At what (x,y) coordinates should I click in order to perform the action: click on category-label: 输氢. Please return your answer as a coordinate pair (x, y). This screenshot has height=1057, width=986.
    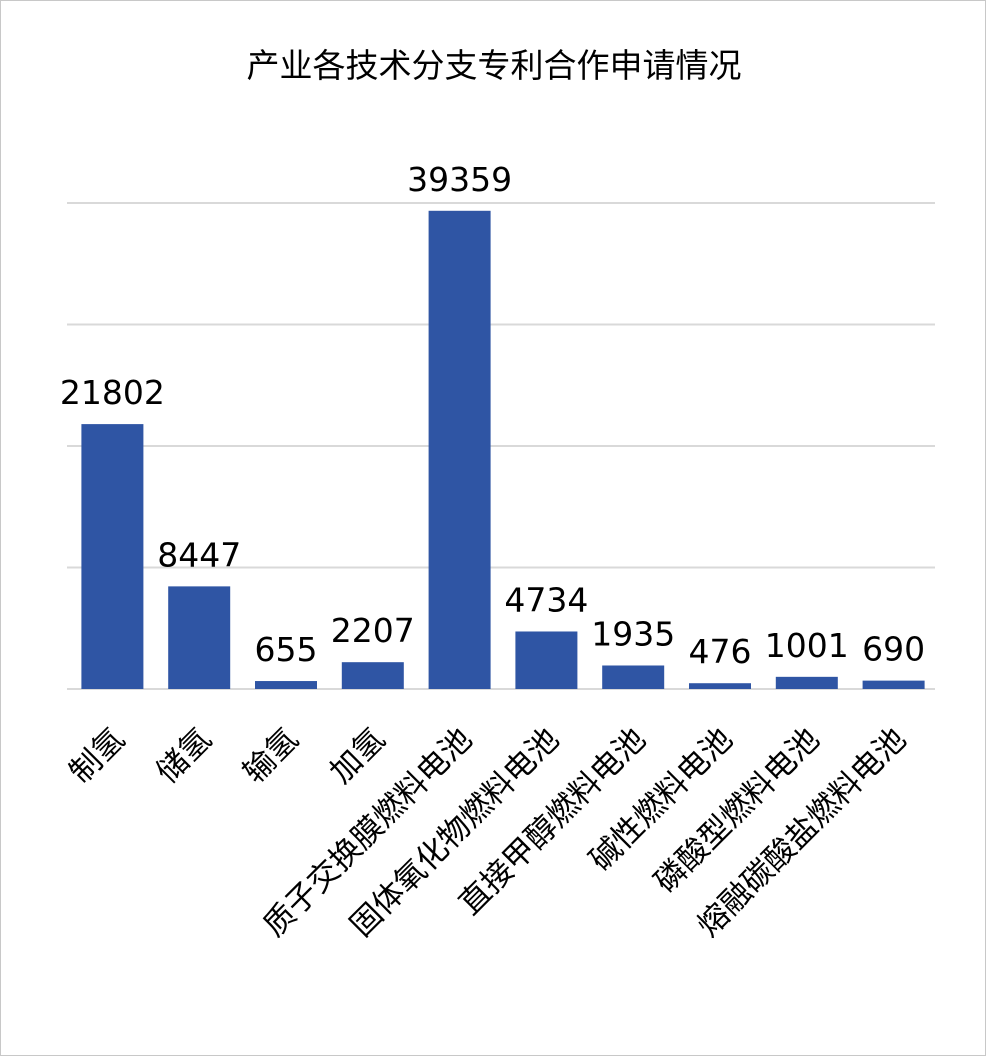
    Looking at the image, I should click on (270, 755).